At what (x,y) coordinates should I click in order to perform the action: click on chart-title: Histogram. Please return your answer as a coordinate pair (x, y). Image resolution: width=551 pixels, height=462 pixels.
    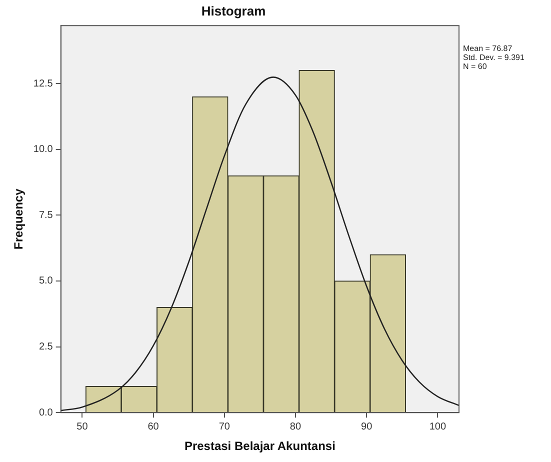
    Looking at the image, I should click on (233, 10).